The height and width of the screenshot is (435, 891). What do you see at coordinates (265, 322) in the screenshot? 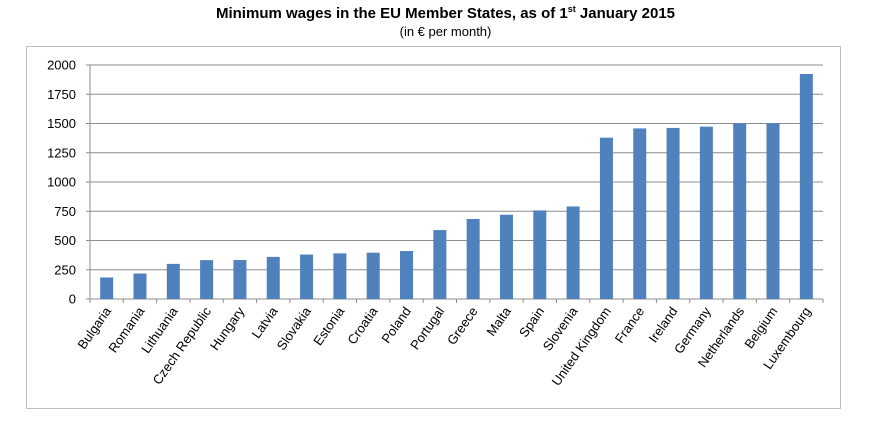
I see `x-tick-label: Latvia` at bounding box center [265, 322].